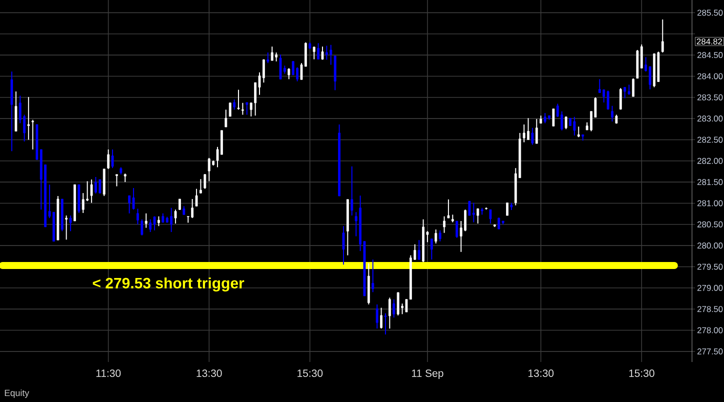  Describe the element at coordinates (17, 393) in the screenshot. I see `text: Equity` at that location.